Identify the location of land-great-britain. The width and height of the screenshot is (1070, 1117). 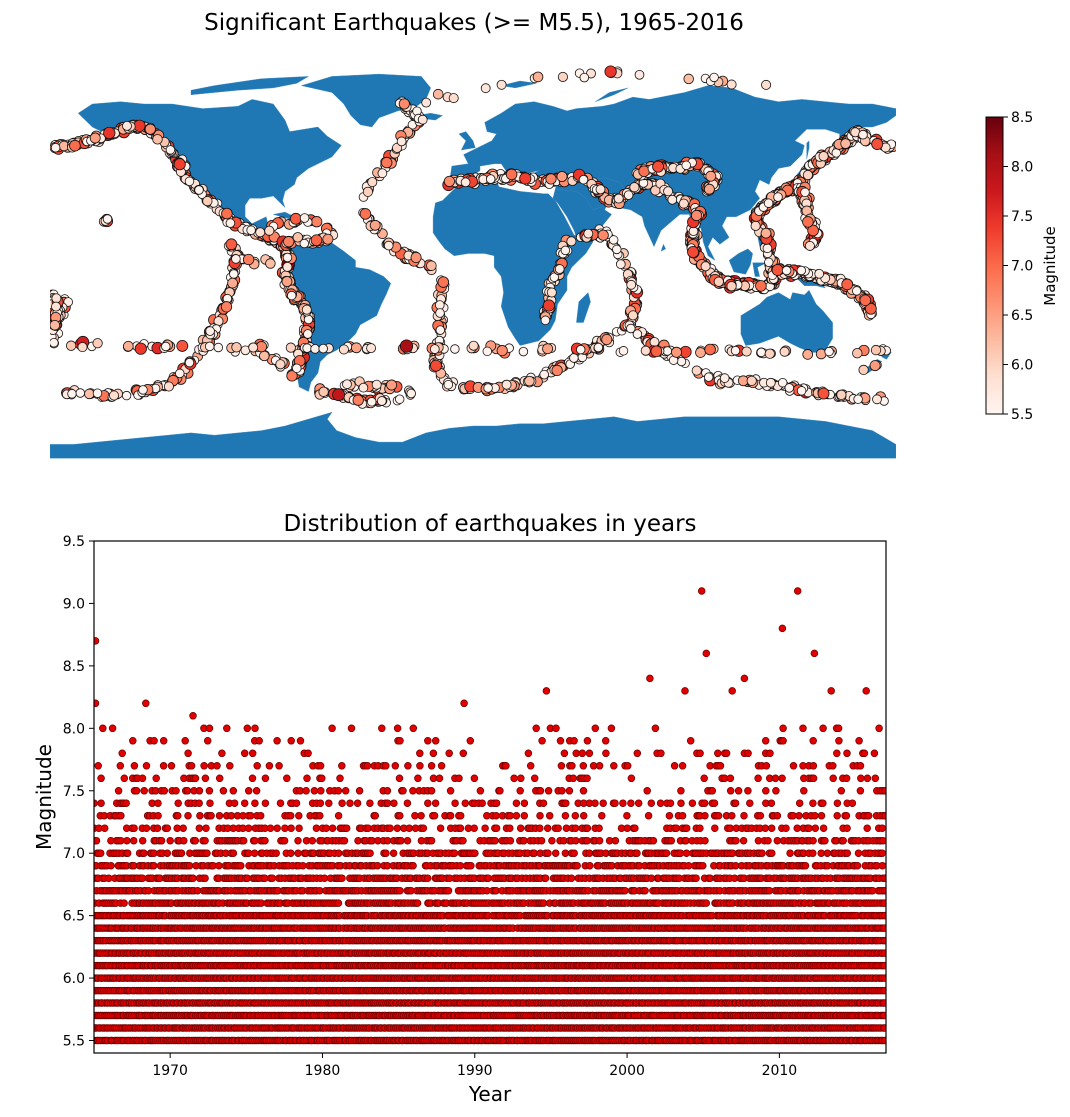
(467, 141).